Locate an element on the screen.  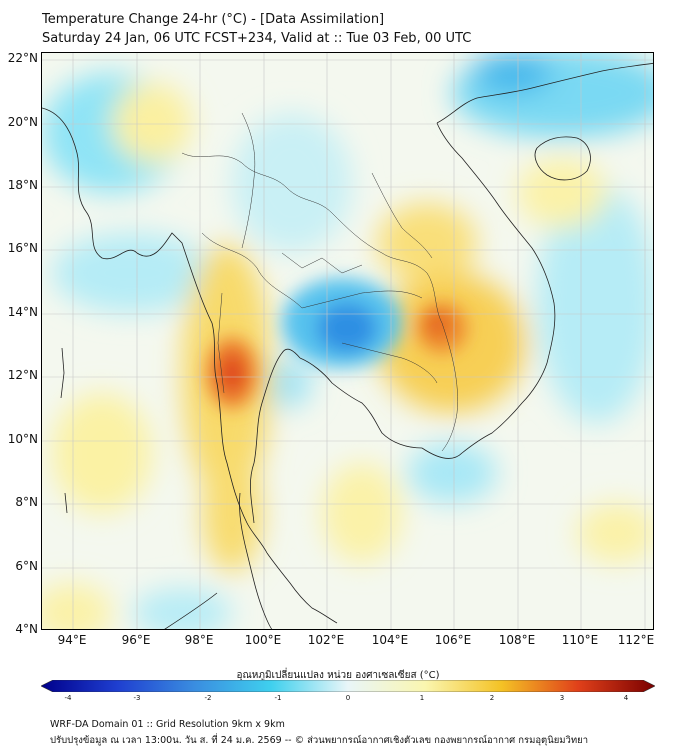
colorbar-tick: 1 is located at coordinates (422, 698).